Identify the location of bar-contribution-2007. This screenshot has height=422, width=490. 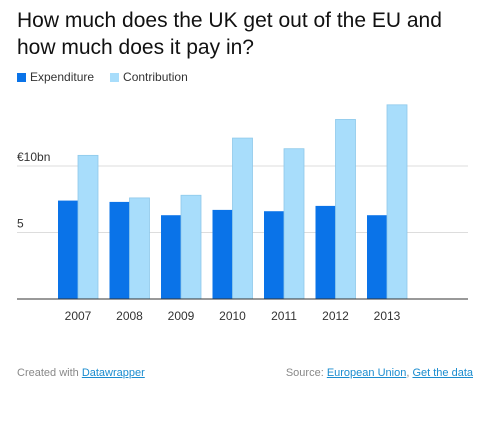
(88, 227).